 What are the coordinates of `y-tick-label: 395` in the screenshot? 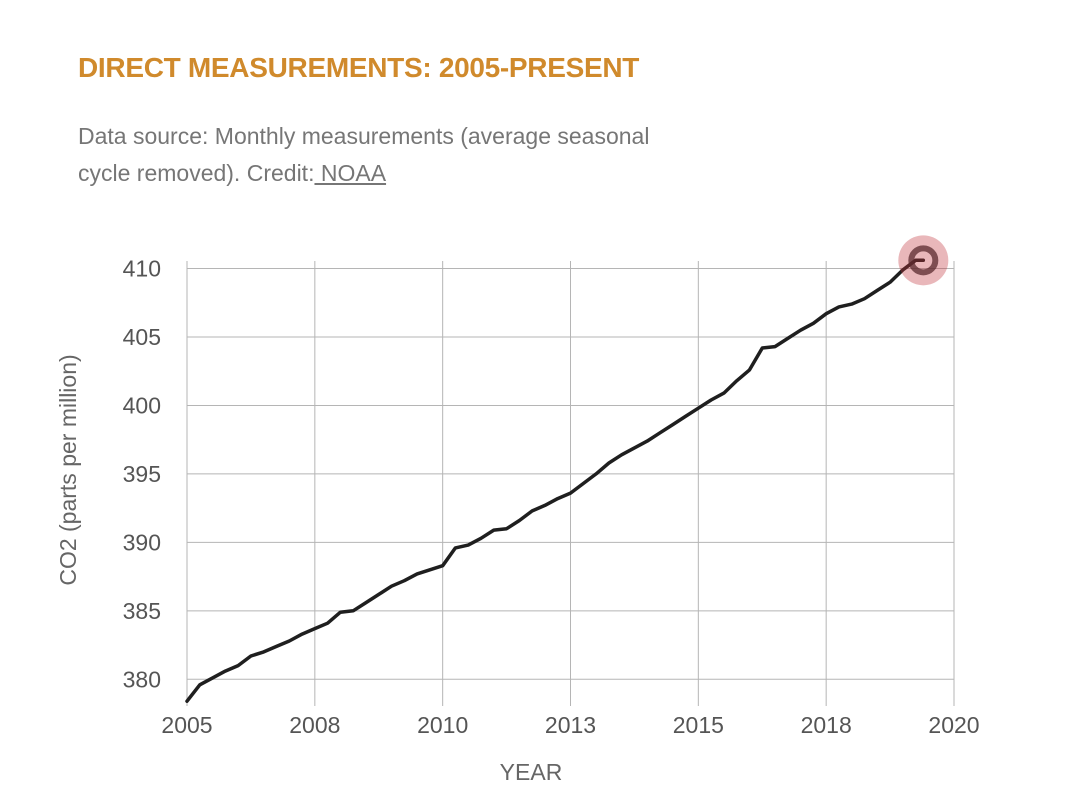 It's located at (142, 474).